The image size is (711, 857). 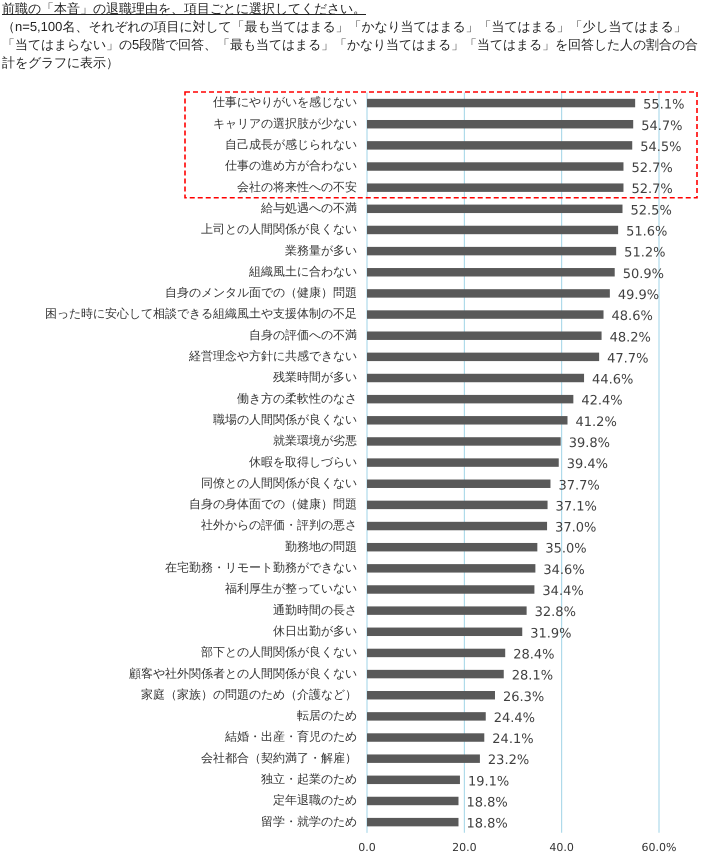 What do you see at coordinates (630, 338) in the screenshot?
I see `data-label: 48.2%` at bounding box center [630, 338].